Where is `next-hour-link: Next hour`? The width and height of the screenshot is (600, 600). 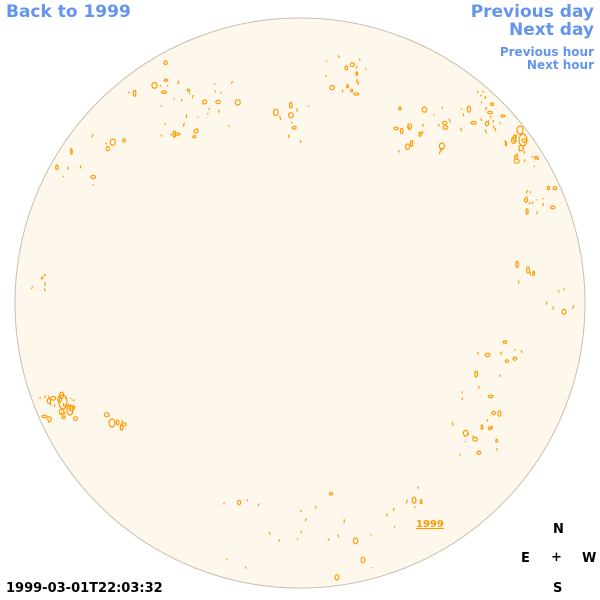
next-hour-link: Next hour is located at coordinates (560, 65).